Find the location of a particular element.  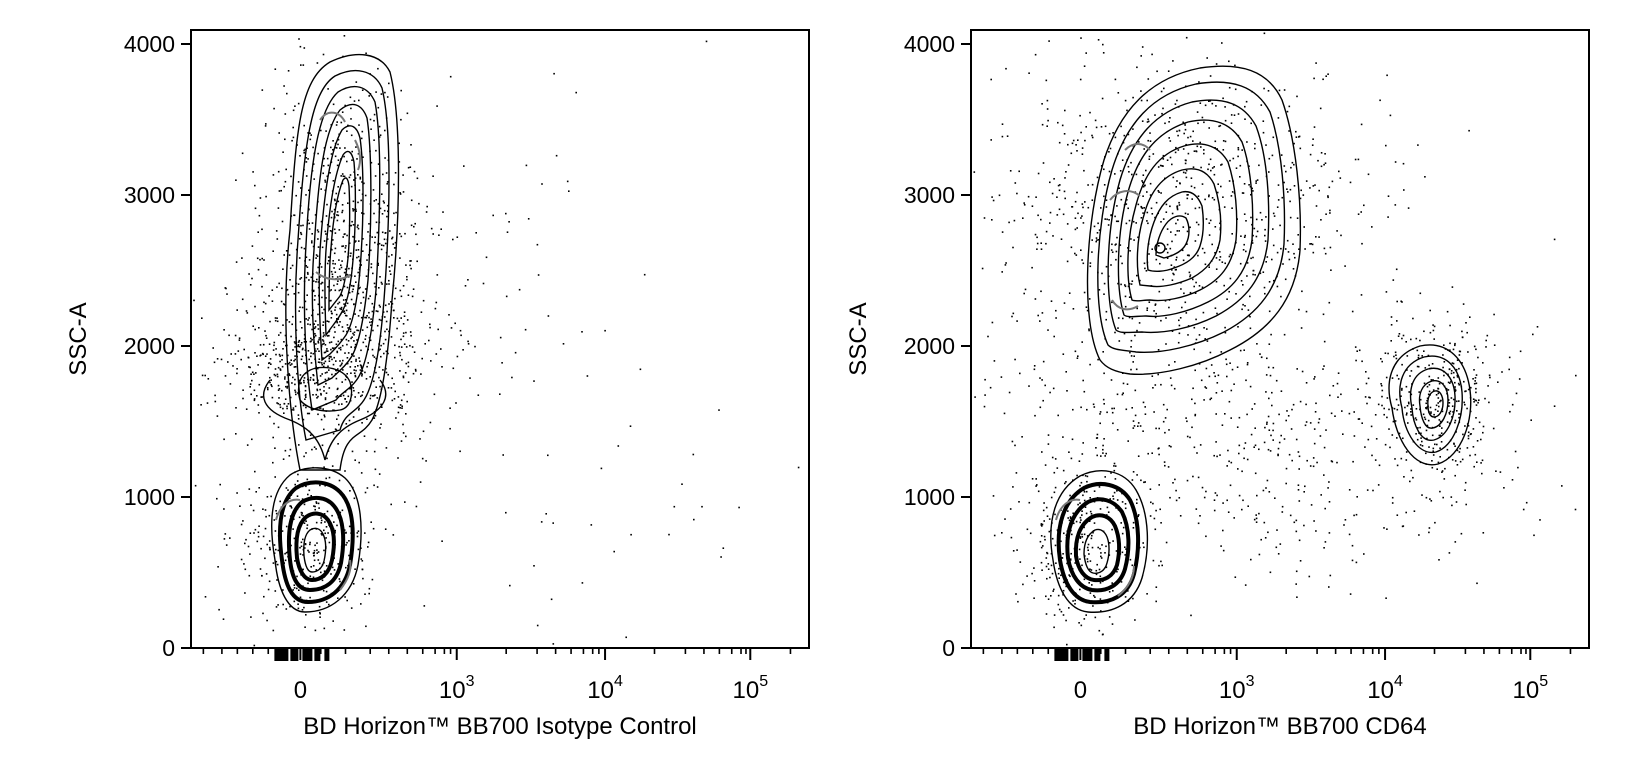

x-axis-label: BD Horizon™ BB700 CD64 is located at coordinates (1279, 726).